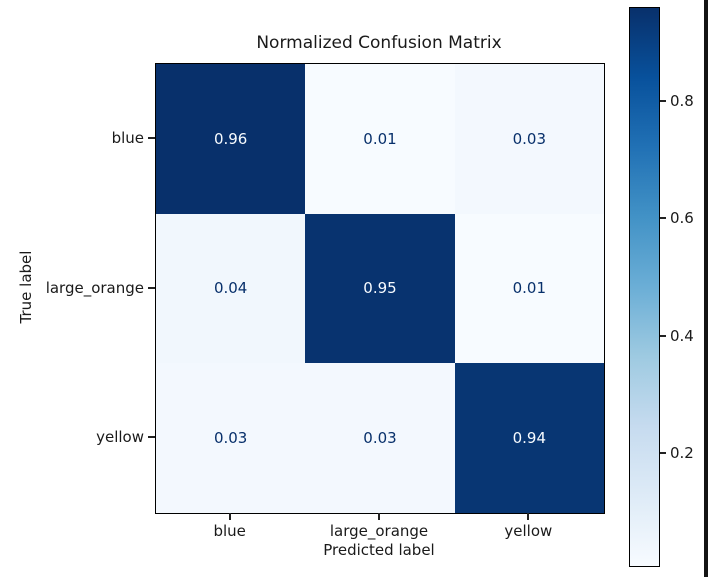 This screenshot has height=577, width=708. Describe the element at coordinates (682, 218) in the screenshot. I see `colorbar-tick-label: 0.6` at that location.